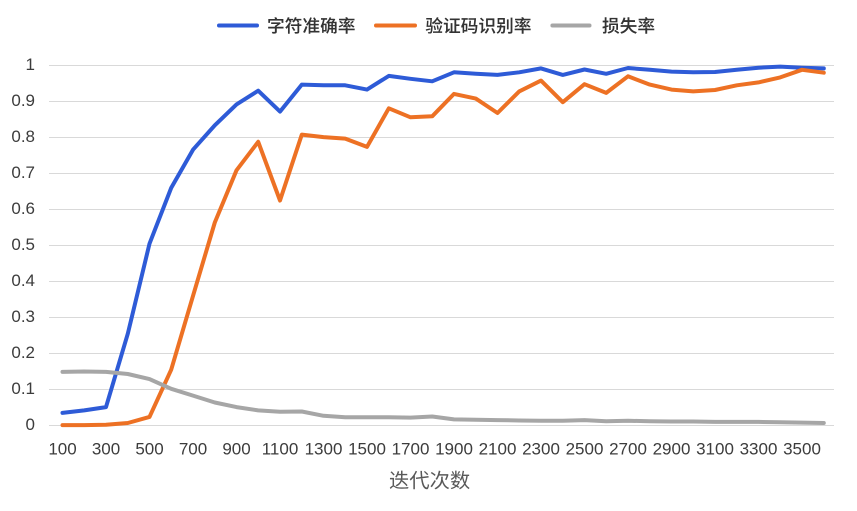 This screenshot has height=511, width=857. Describe the element at coordinates (672, 449) in the screenshot. I see `svg-text: 2900` at that location.